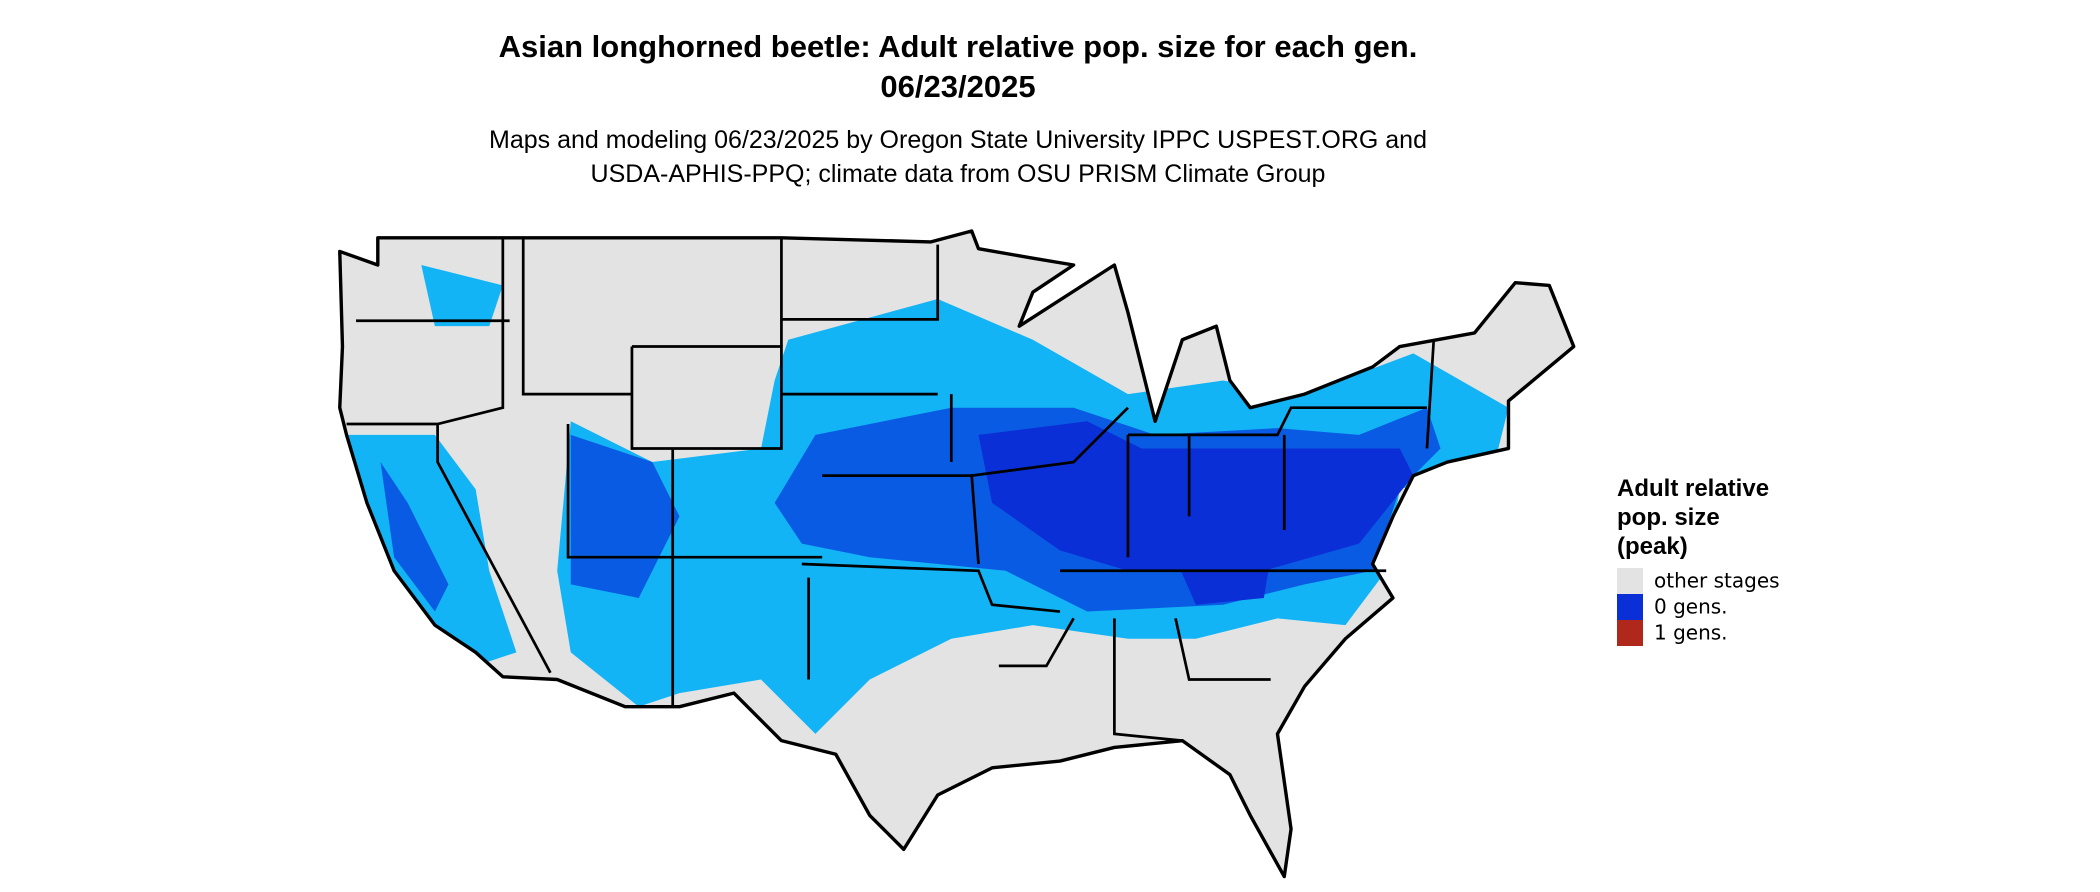 The width and height of the screenshot is (2100, 892). What do you see at coordinates (1668, 517) in the screenshot?
I see `legend-title: pop. size` at bounding box center [1668, 517].